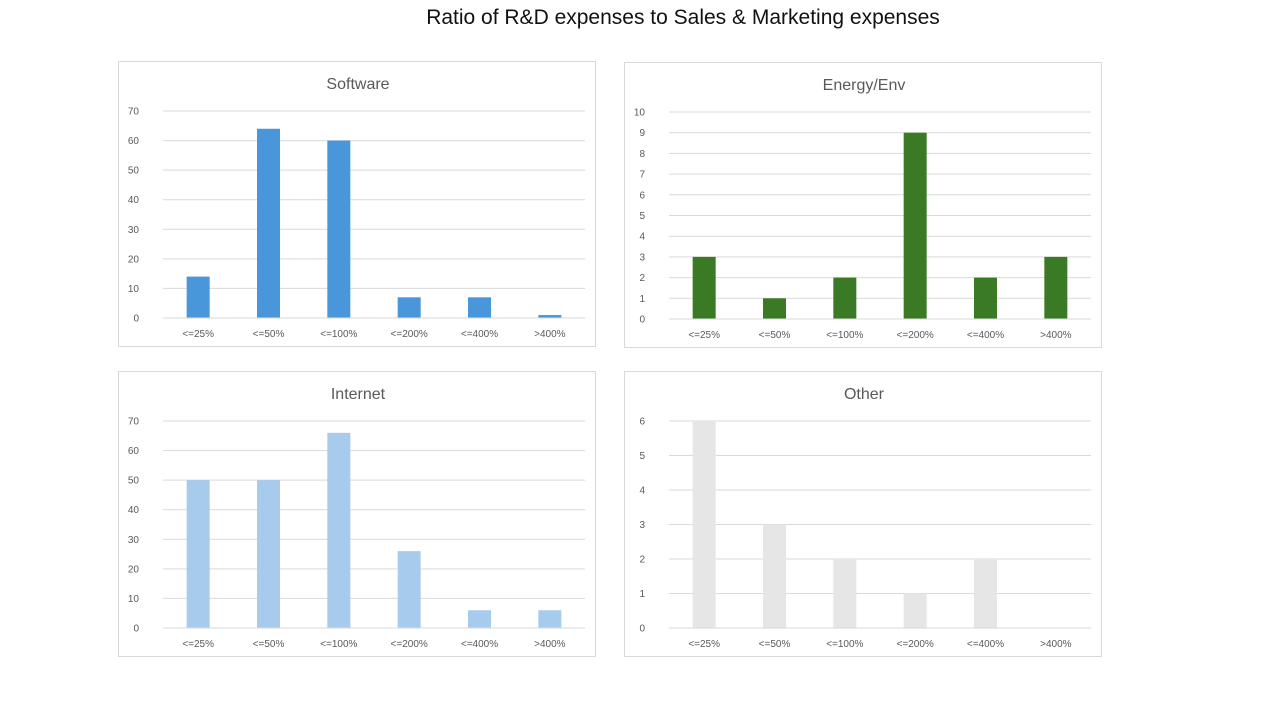 The image size is (1280, 720). What do you see at coordinates (550, 619) in the screenshot?
I see `internet-bar-gt400` at bounding box center [550, 619].